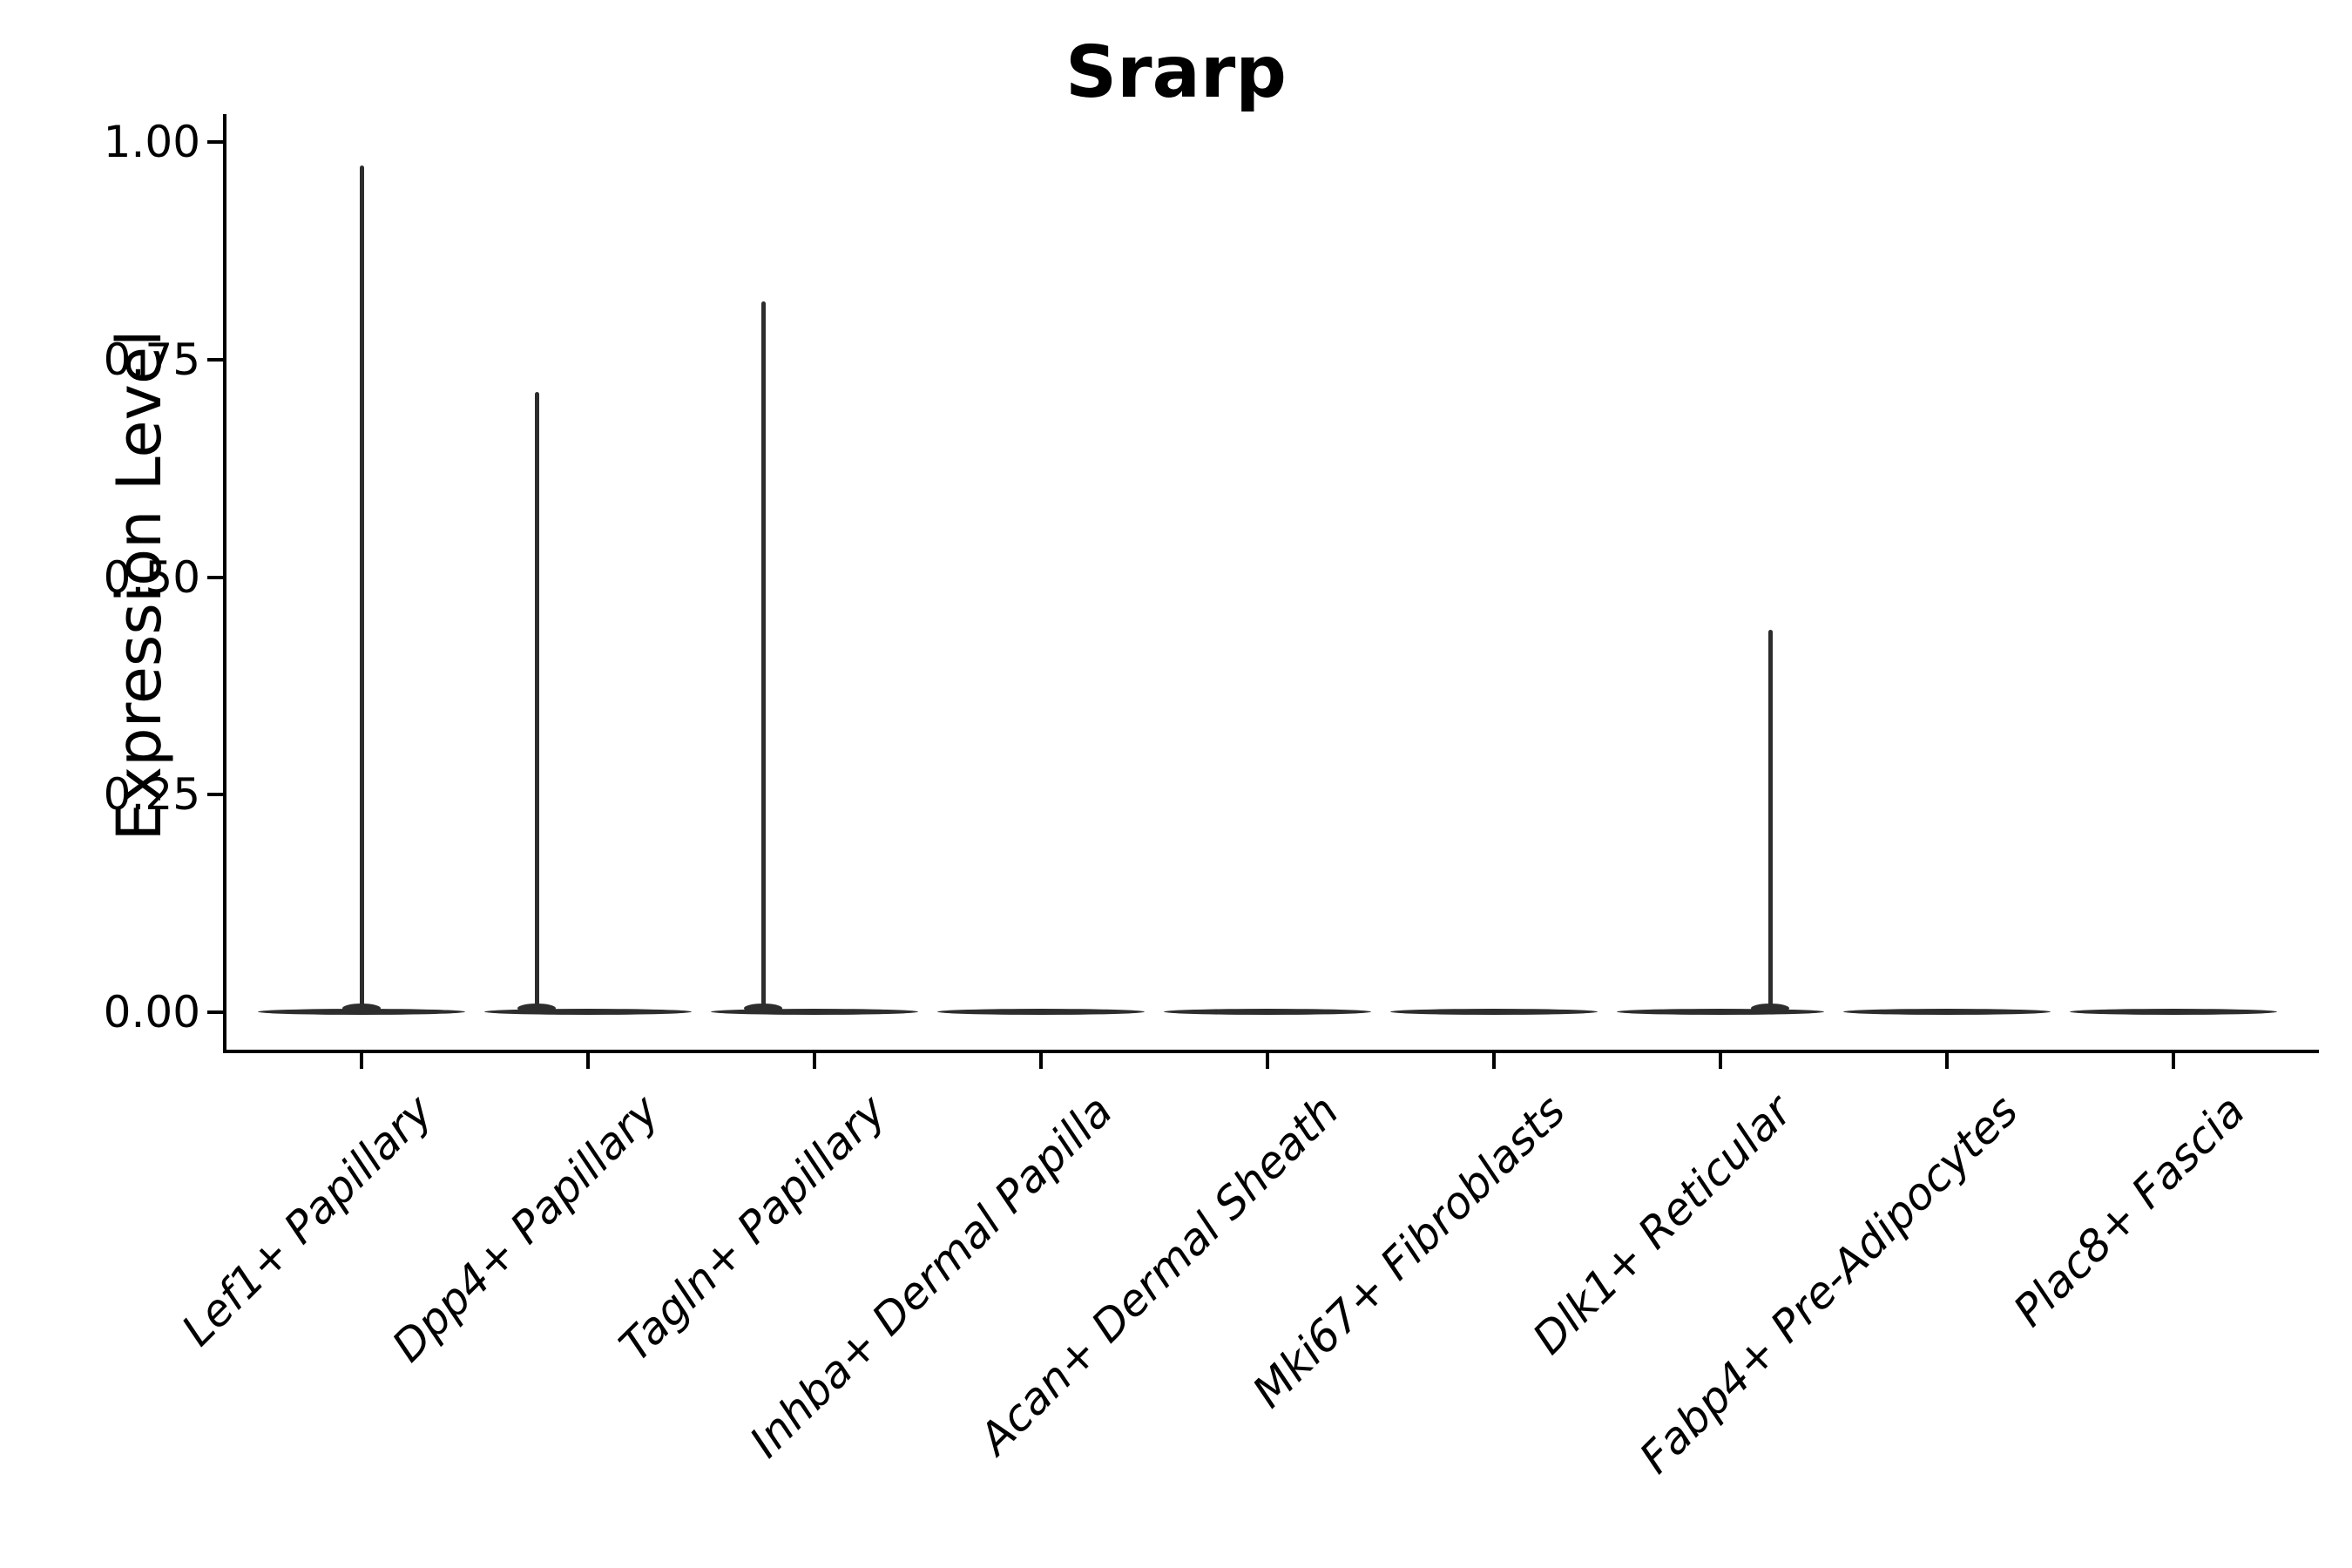 Image resolution: width=2352 pixels, height=1568 pixels. I want to click on x-tick-label: Inhba+ Dermal Papilla, so click(931, 1276).